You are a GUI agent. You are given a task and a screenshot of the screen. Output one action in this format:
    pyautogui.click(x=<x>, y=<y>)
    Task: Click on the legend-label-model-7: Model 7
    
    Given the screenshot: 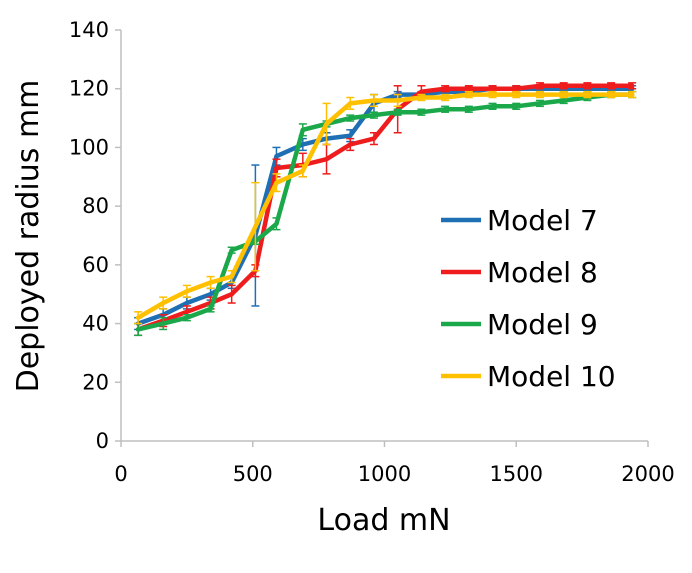 What is the action you would take?
    pyautogui.click(x=542, y=220)
    